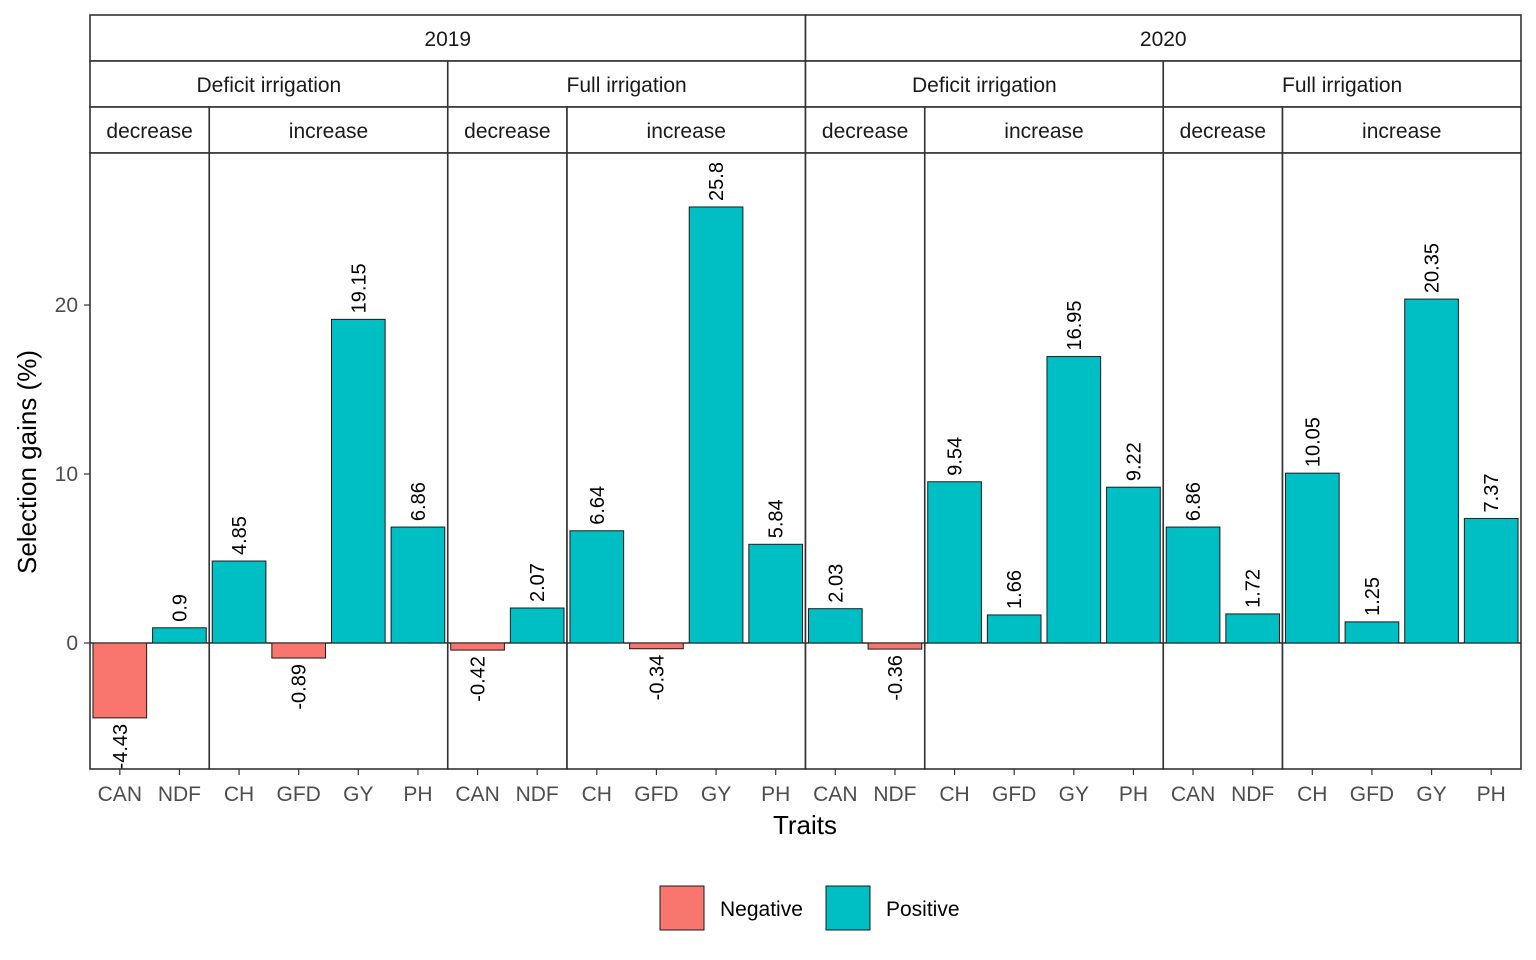 The width and height of the screenshot is (1536, 960). What do you see at coordinates (598, 505) in the screenshot?
I see `data-label: 6.64` at bounding box center [598, 505].